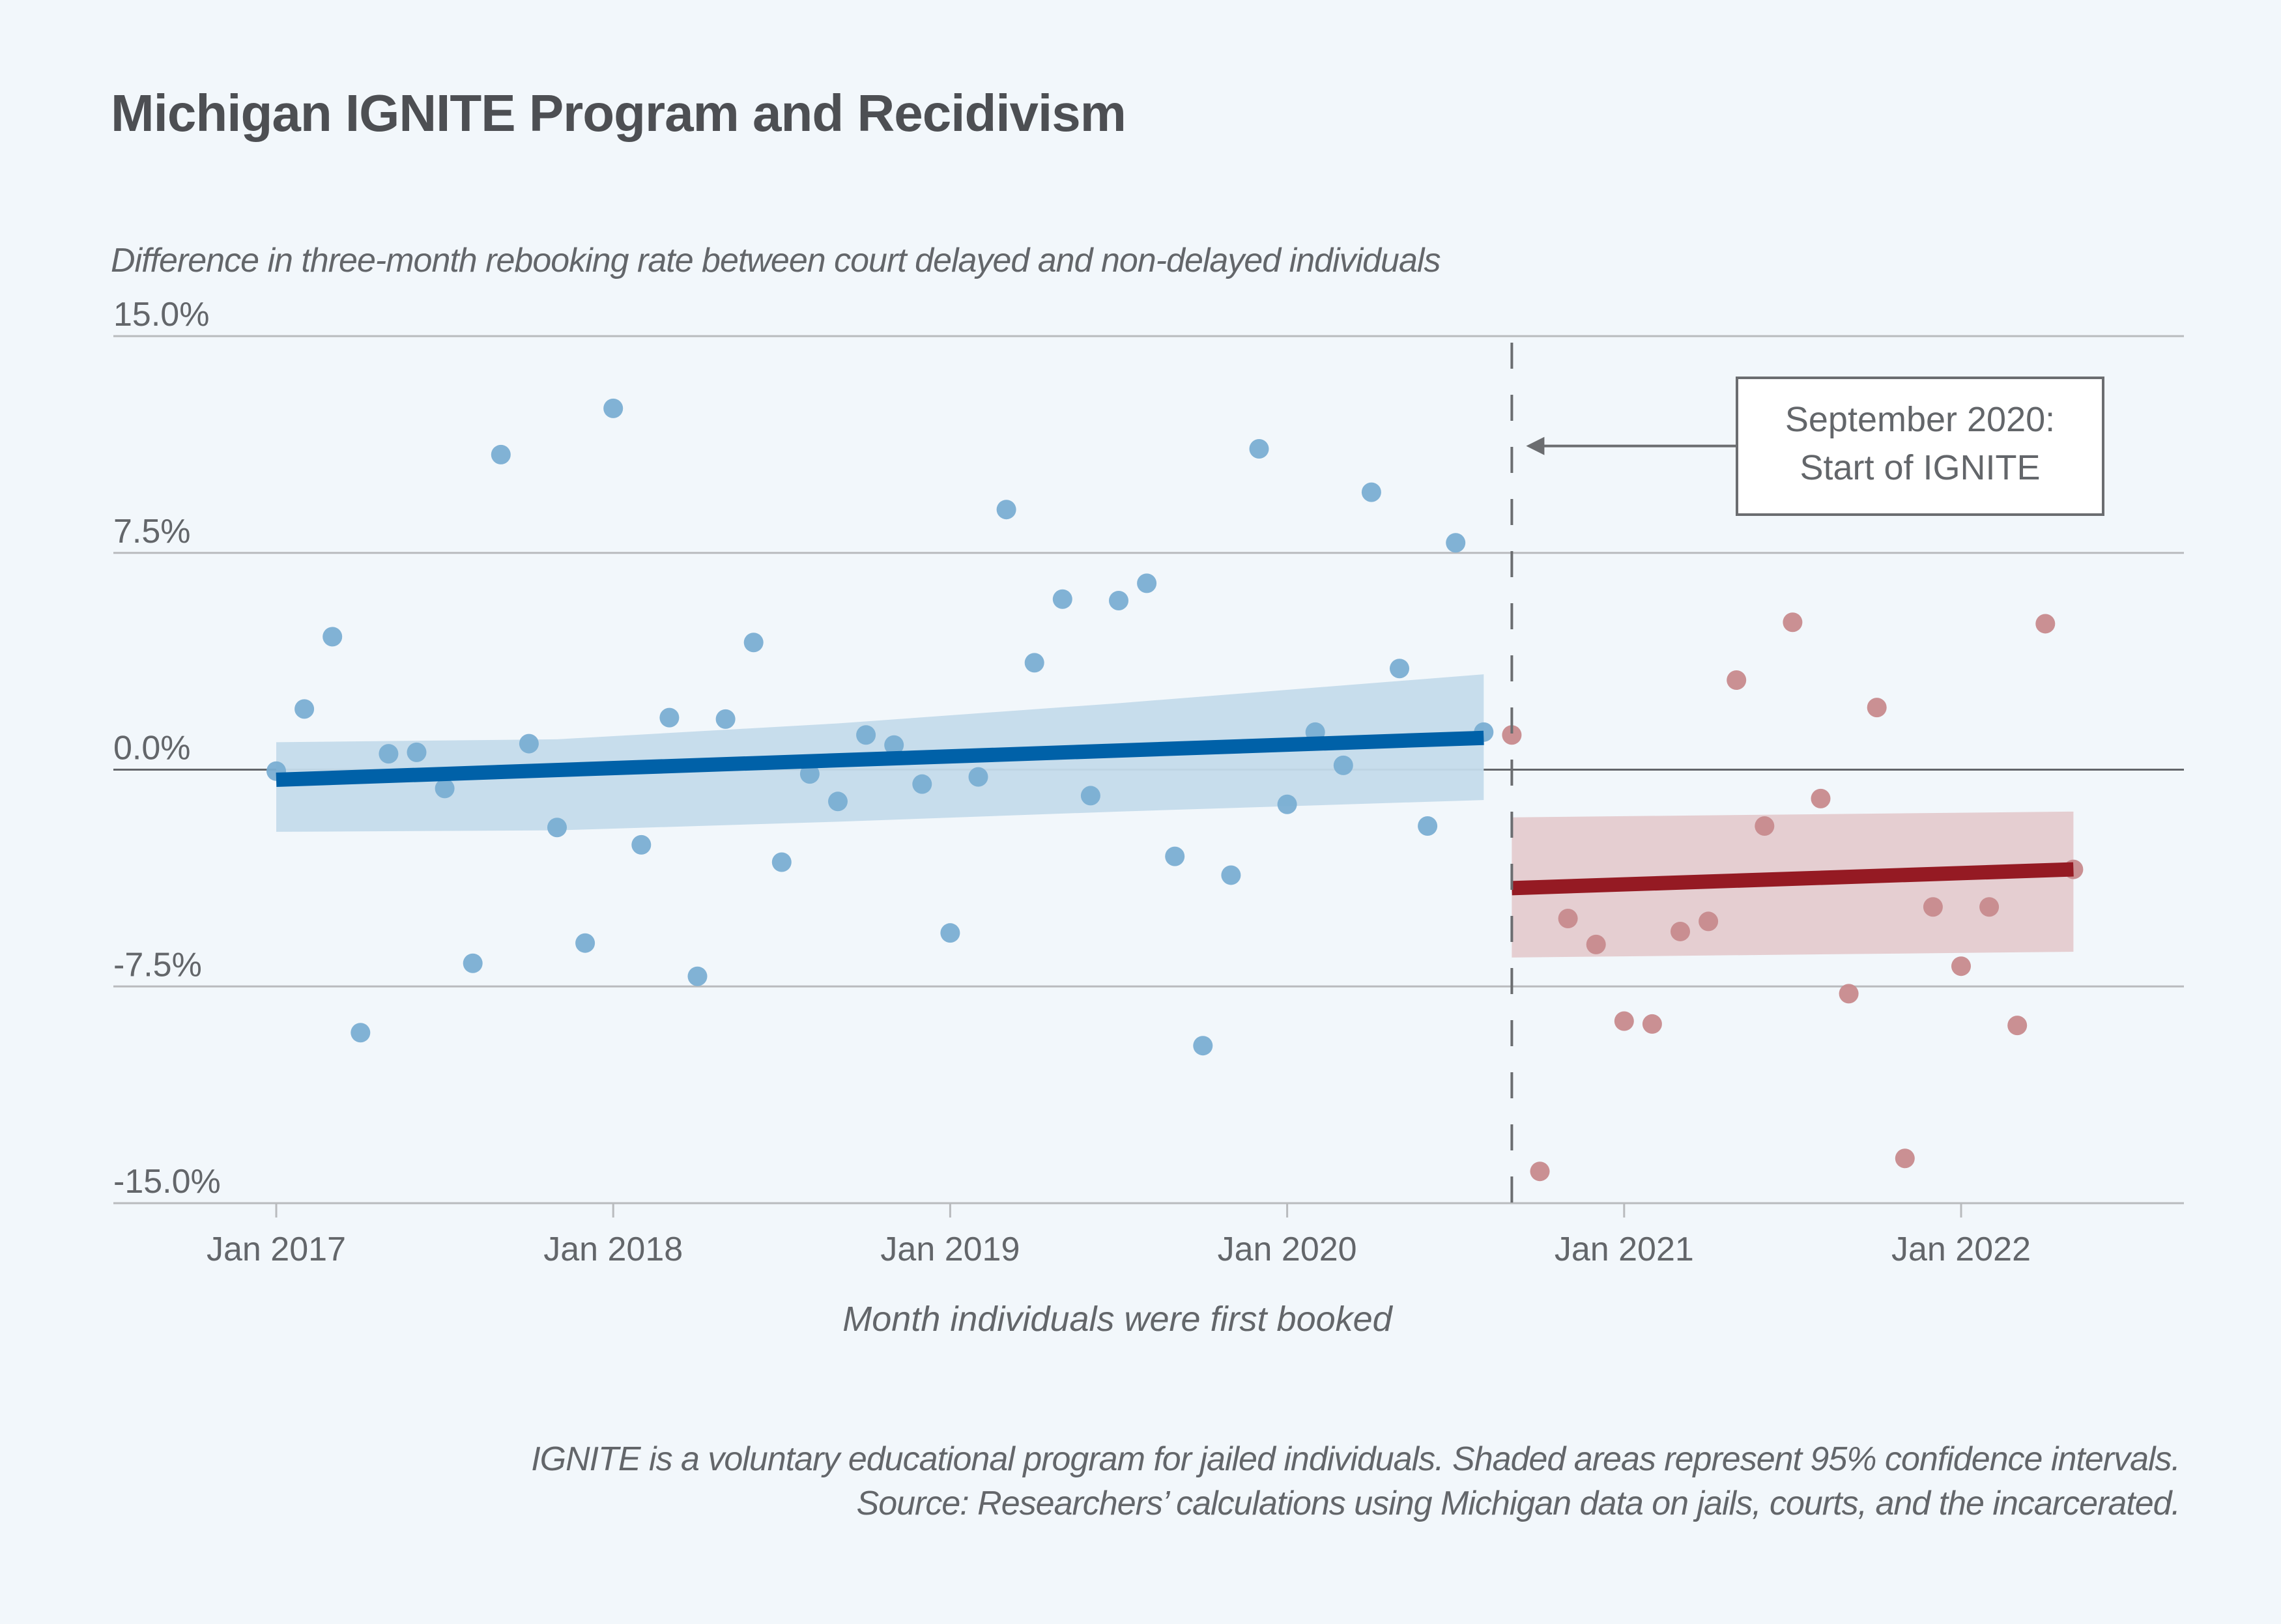  I want to click on annotation-box, so click(1920, 446).